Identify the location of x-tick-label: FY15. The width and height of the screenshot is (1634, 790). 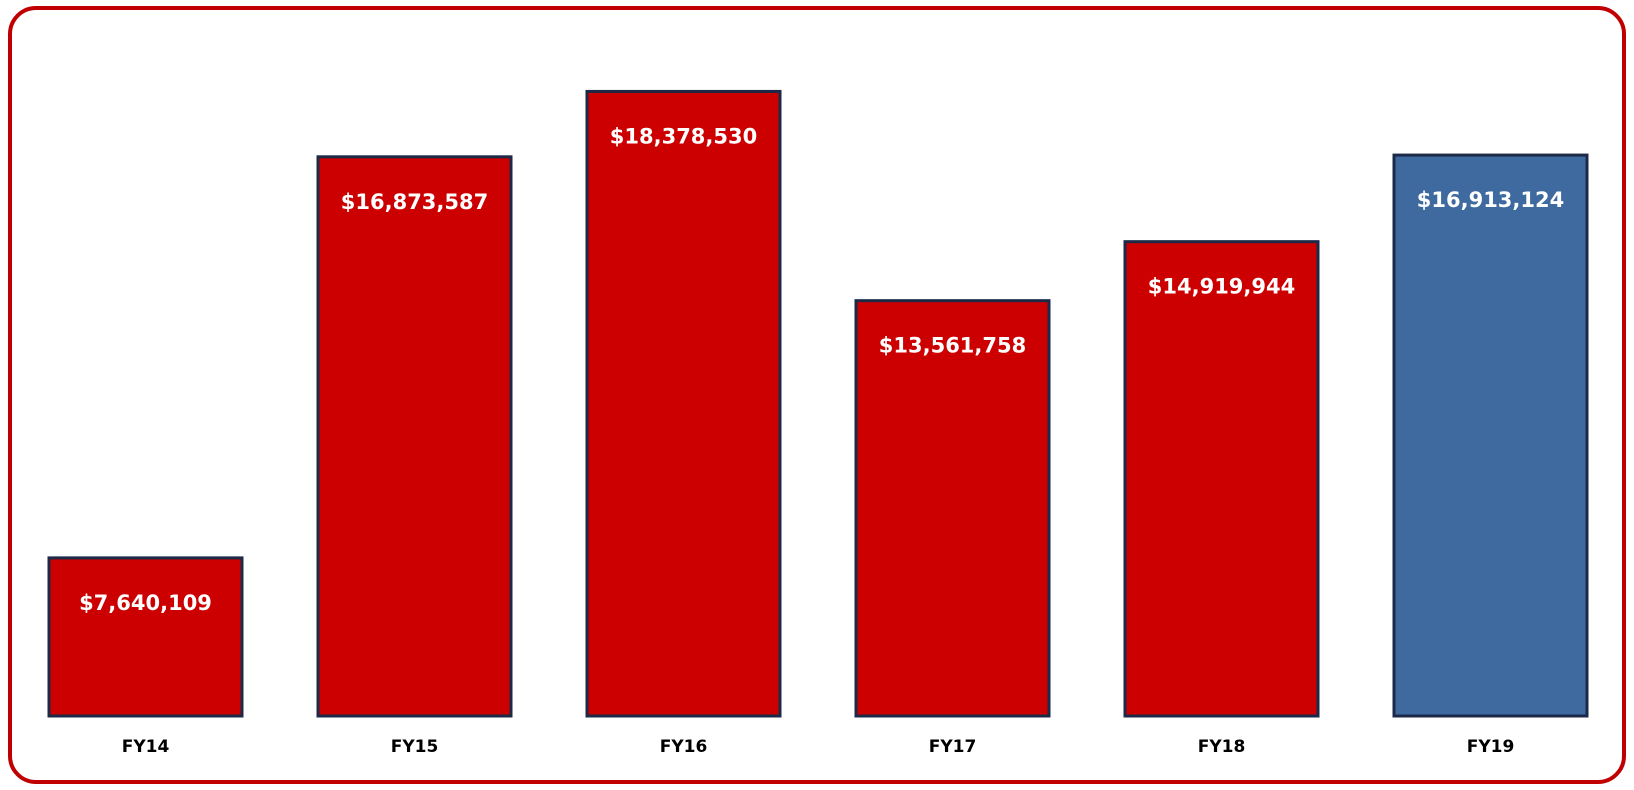
(415, 747).